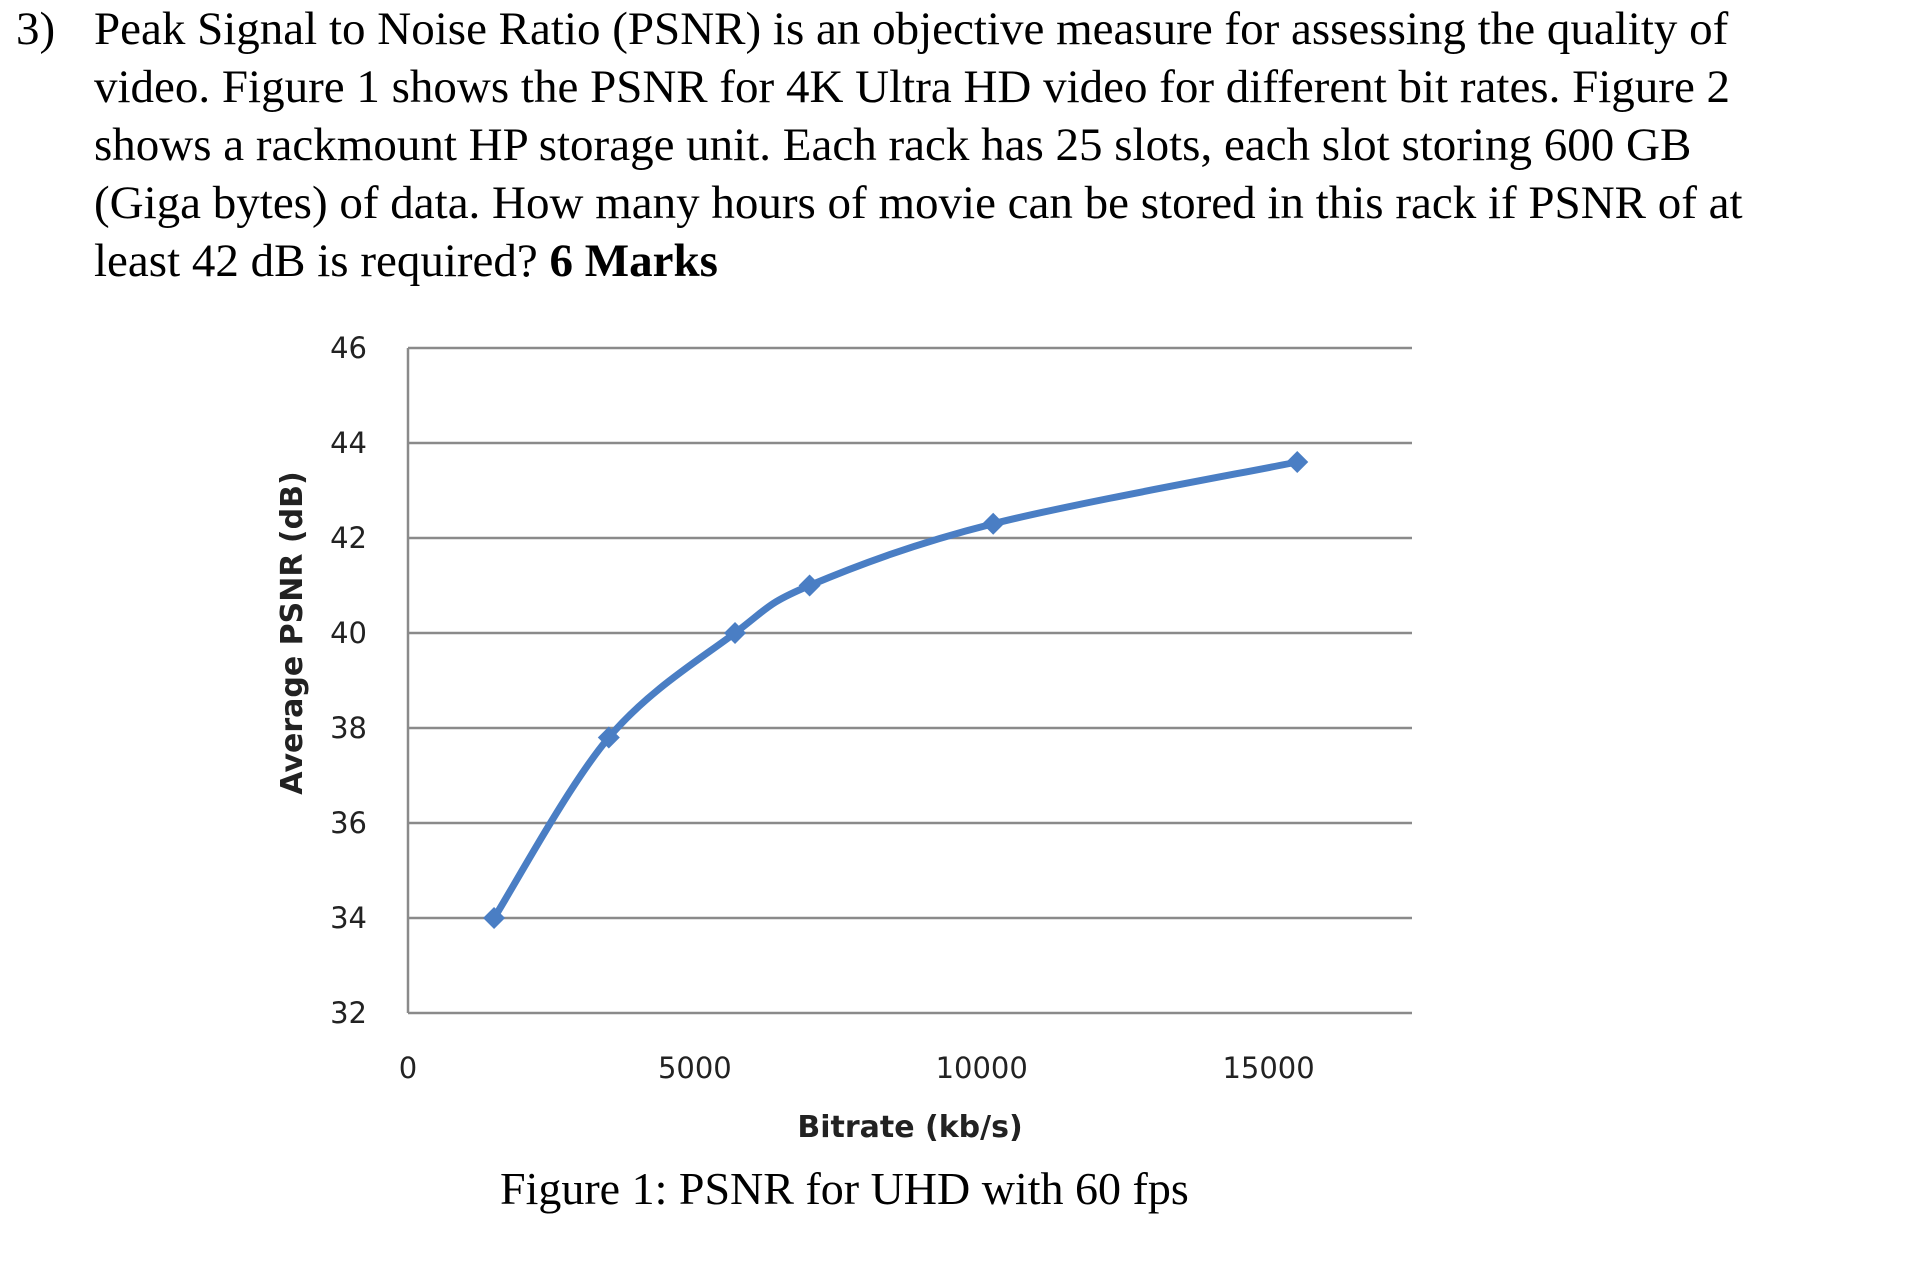 The height and width of the screenshot is (1288, 1908). What do you see at coordinates (909, 1127) in the screenshot?
I see `x-axis-title: Bitrate (kb/s)` at bounding box center [909, 1127].